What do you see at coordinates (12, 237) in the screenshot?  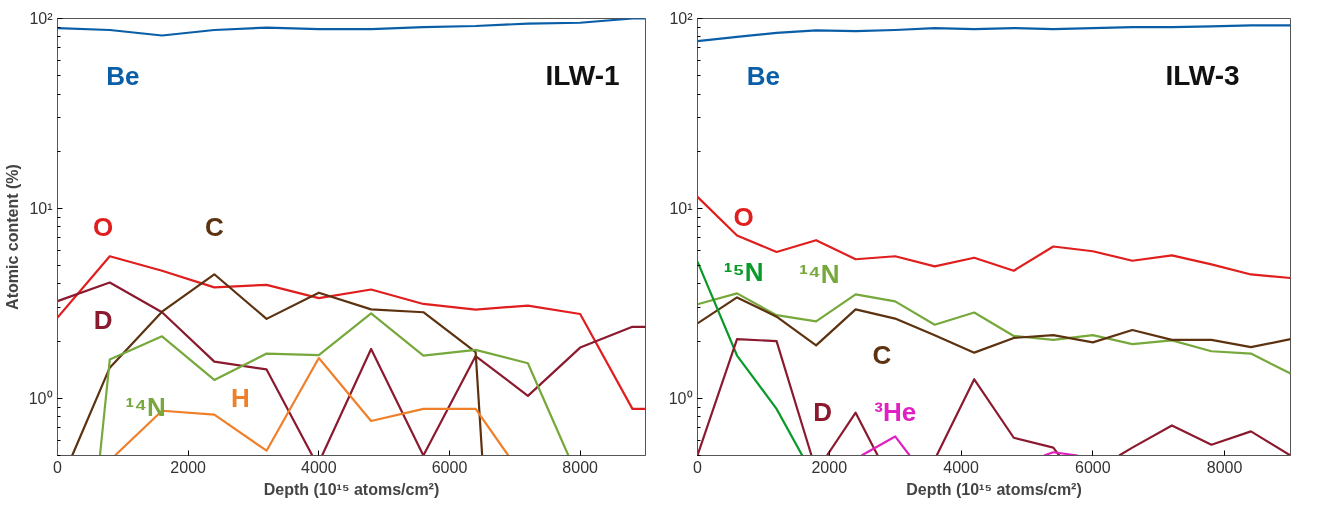 I see `y-axis-title: Atomic content (%)` at bounding box center [12, 237].